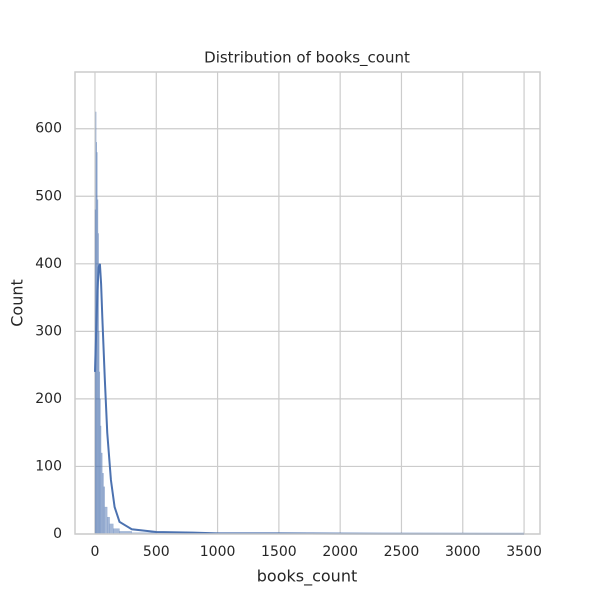 Image resolution: width=600 pixels, height=600 pixels. What do you see at coordinates (48, 331) in the screenshot?
I see `y-tick-label: 300` at bounding box center [48, 331].